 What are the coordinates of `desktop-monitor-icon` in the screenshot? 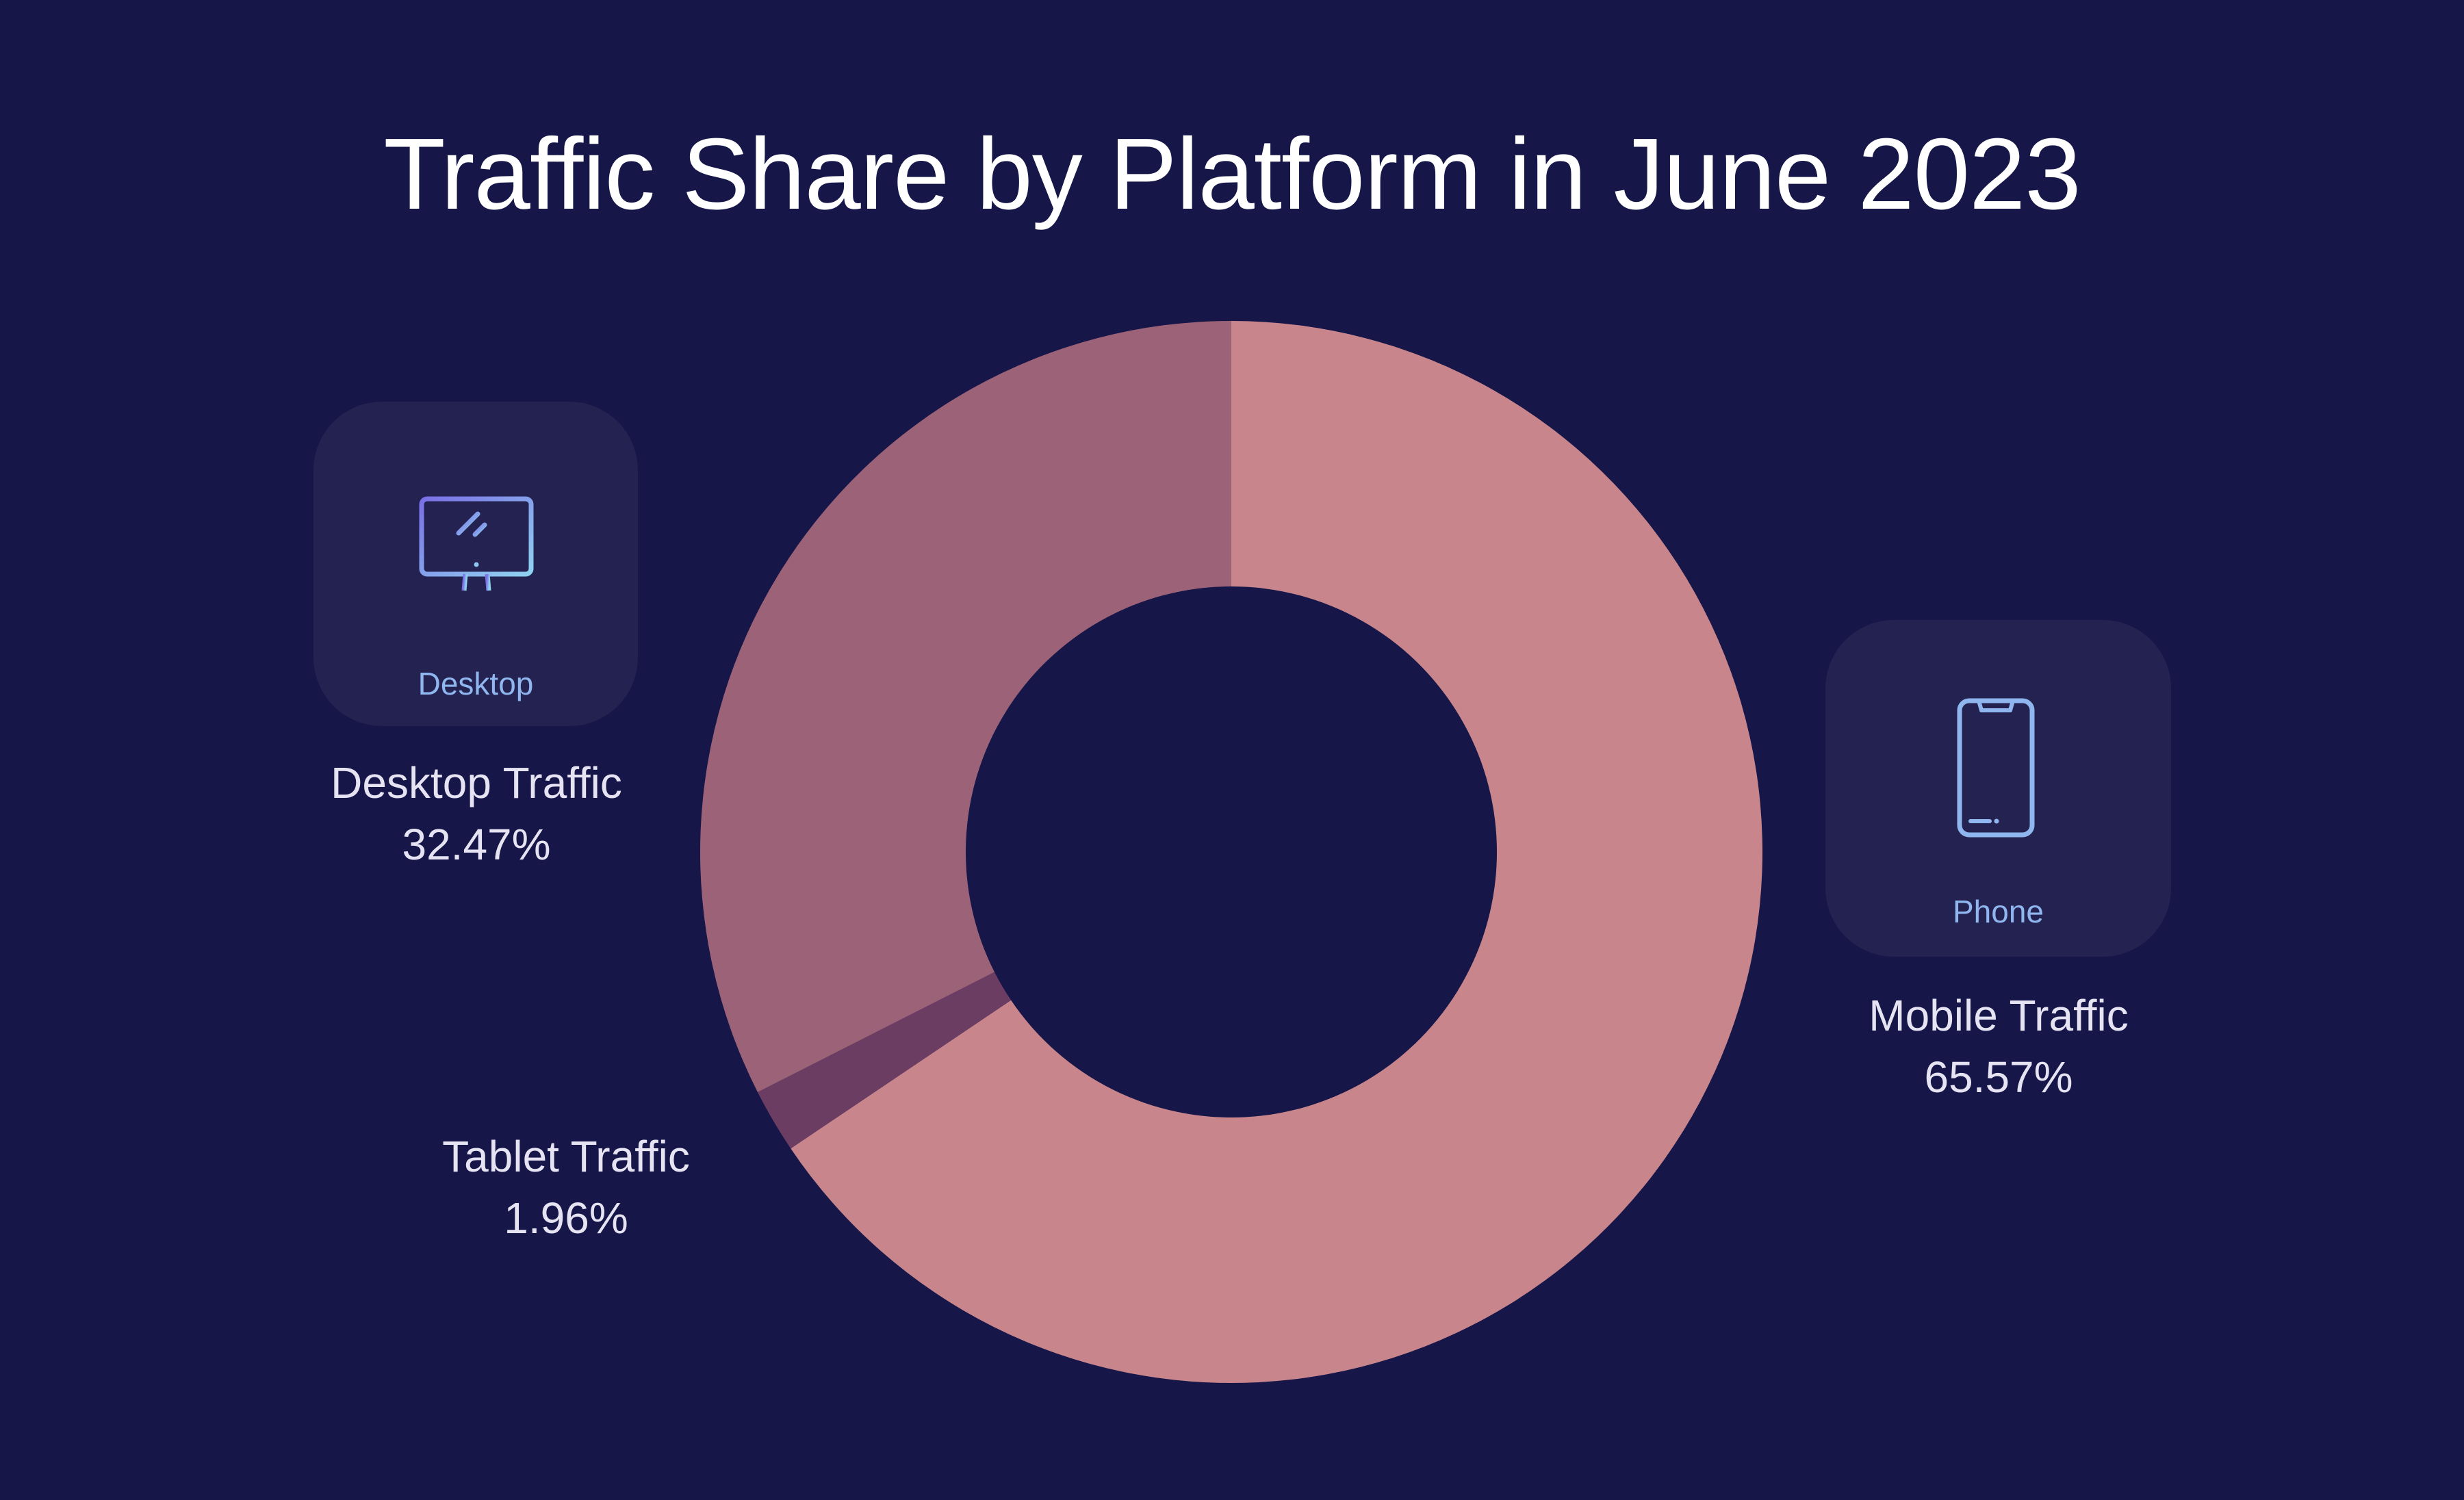 It's located at (476, 546).